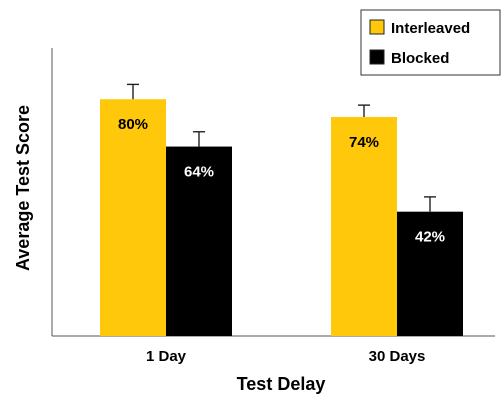  Describe the element at coordinates (166, 356) in the screenshot. I see `x-tick-1-day: 1 Day` at that location.